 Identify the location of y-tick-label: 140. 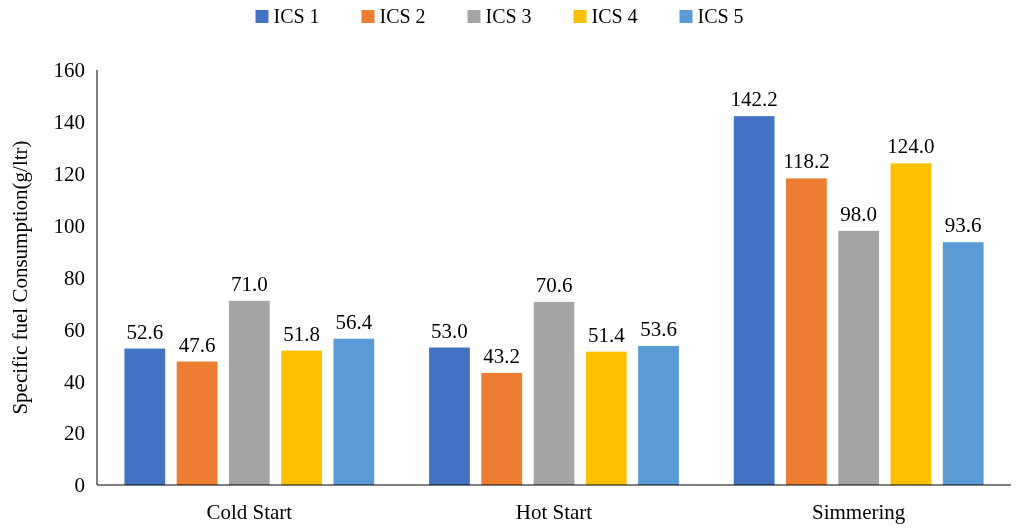
(69, 122).